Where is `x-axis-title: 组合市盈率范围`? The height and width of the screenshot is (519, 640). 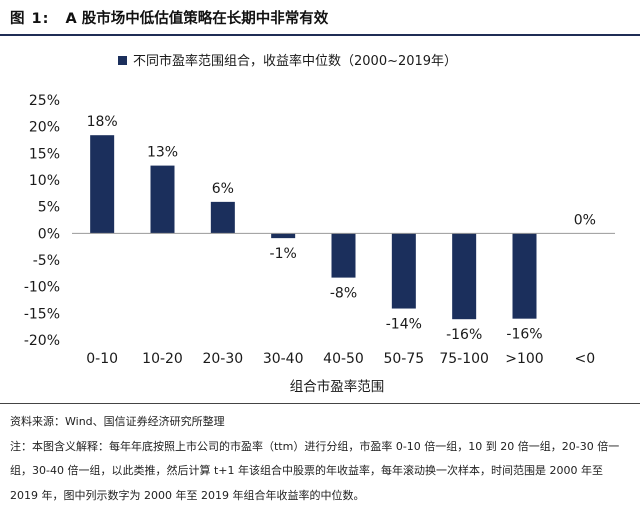 x-axis-title: 组合市盈率范围 is located at coordinates (337, 386).